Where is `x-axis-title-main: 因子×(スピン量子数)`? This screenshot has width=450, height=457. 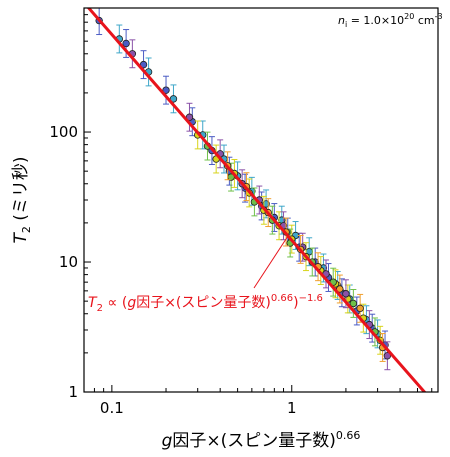
x-axis-title-main: 因子×(スピン量子数) is located at coordinates (254, 441).